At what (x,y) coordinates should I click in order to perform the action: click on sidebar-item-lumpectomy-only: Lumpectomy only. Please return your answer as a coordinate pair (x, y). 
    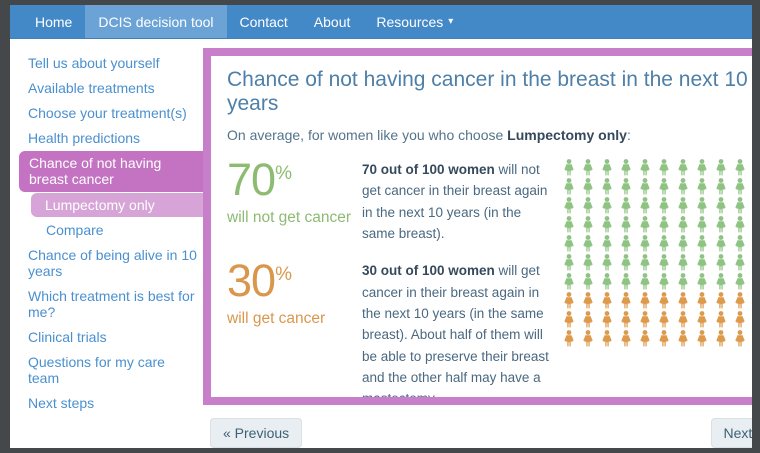
    Looking at the image, I should click on (117, 204).